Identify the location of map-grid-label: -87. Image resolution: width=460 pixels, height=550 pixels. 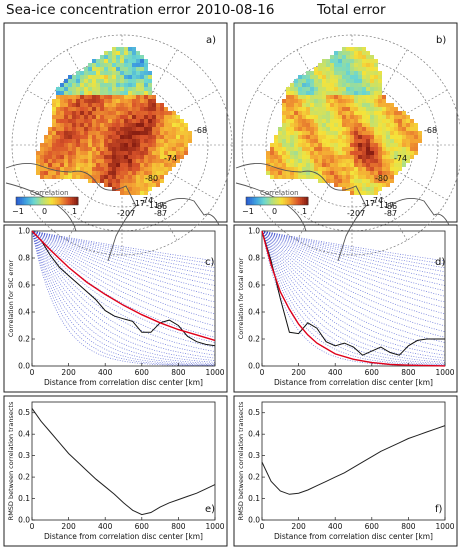
(160, 213).